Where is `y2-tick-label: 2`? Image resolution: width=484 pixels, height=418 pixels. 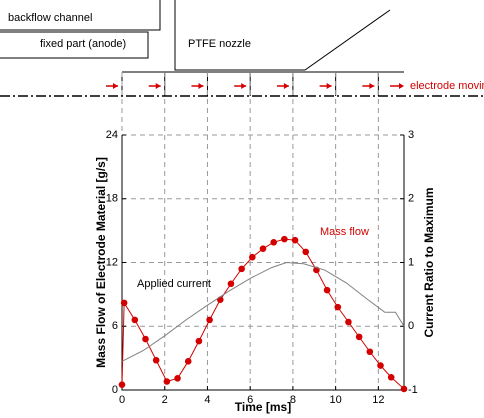 y2-tick-label: 2 is located at coordinates (411, 199).